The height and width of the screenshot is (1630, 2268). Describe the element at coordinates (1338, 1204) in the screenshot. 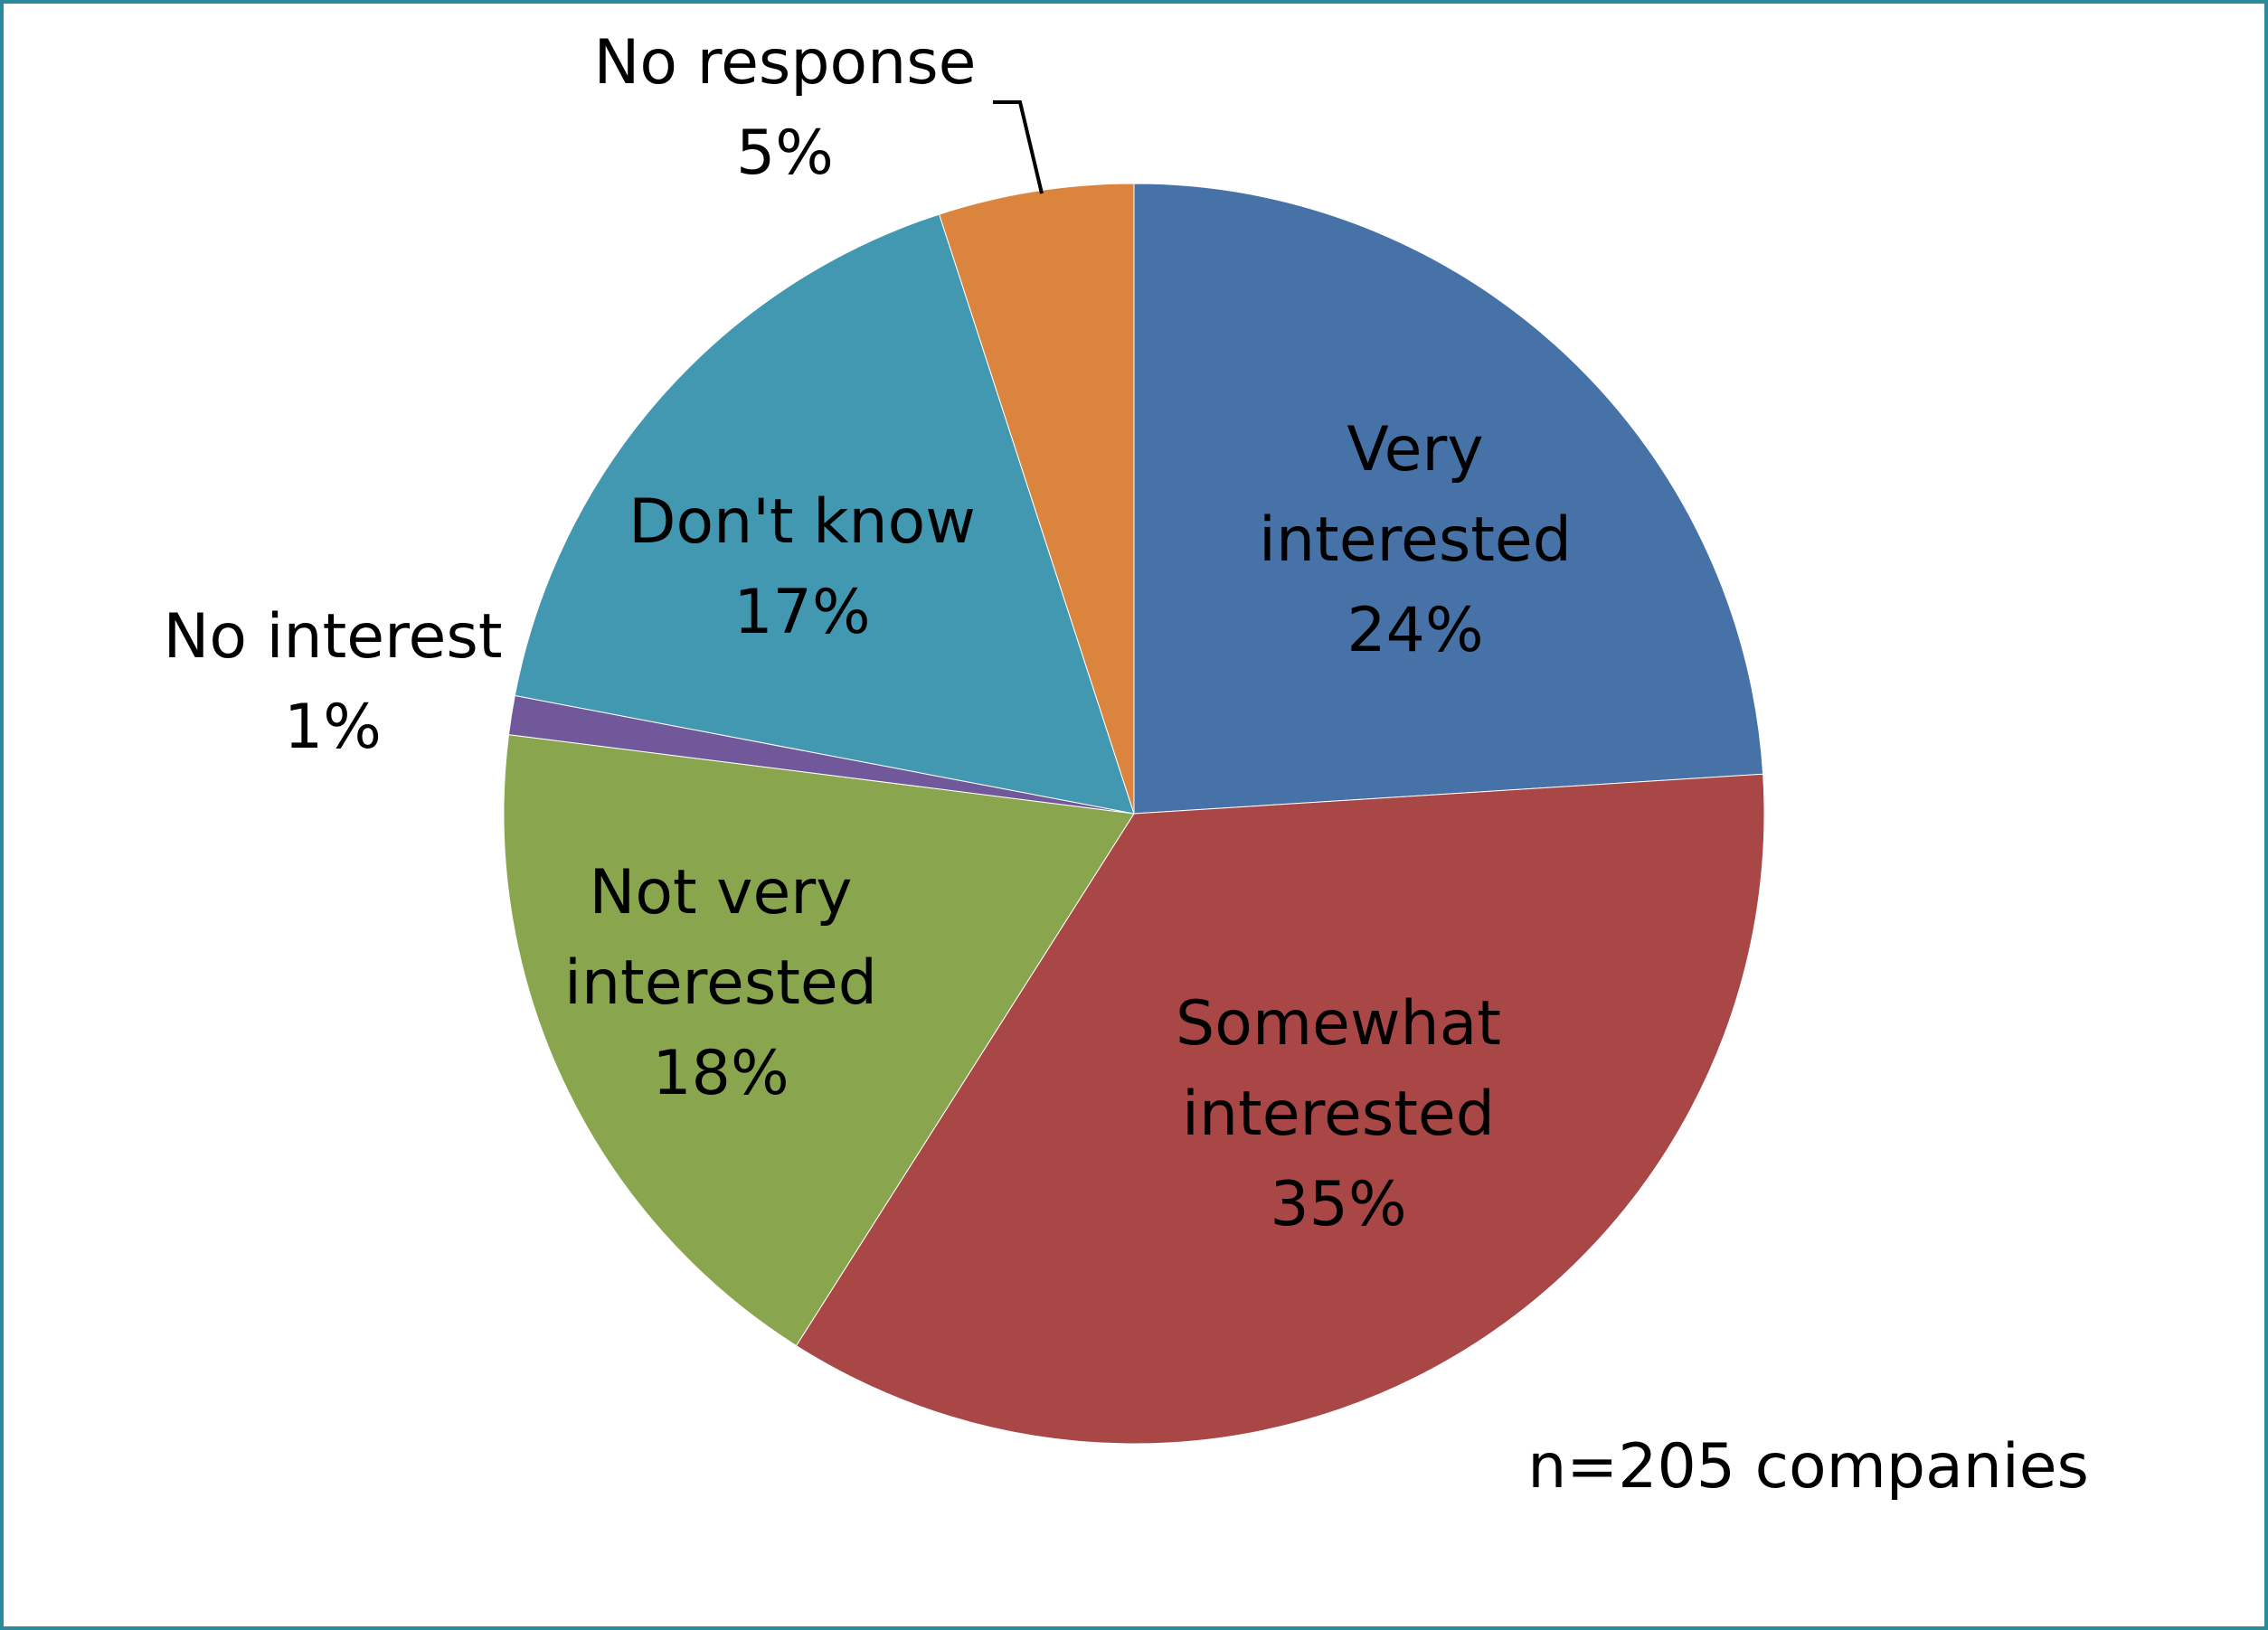

I see `slice-value-label: 35%` at that location.